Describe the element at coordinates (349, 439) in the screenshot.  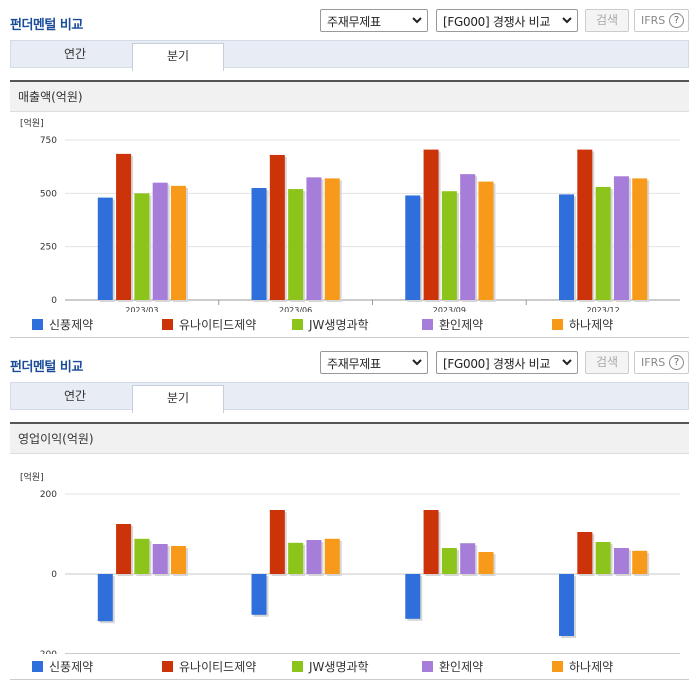
I see `chart-title: 영업이익(억원)` at that location.